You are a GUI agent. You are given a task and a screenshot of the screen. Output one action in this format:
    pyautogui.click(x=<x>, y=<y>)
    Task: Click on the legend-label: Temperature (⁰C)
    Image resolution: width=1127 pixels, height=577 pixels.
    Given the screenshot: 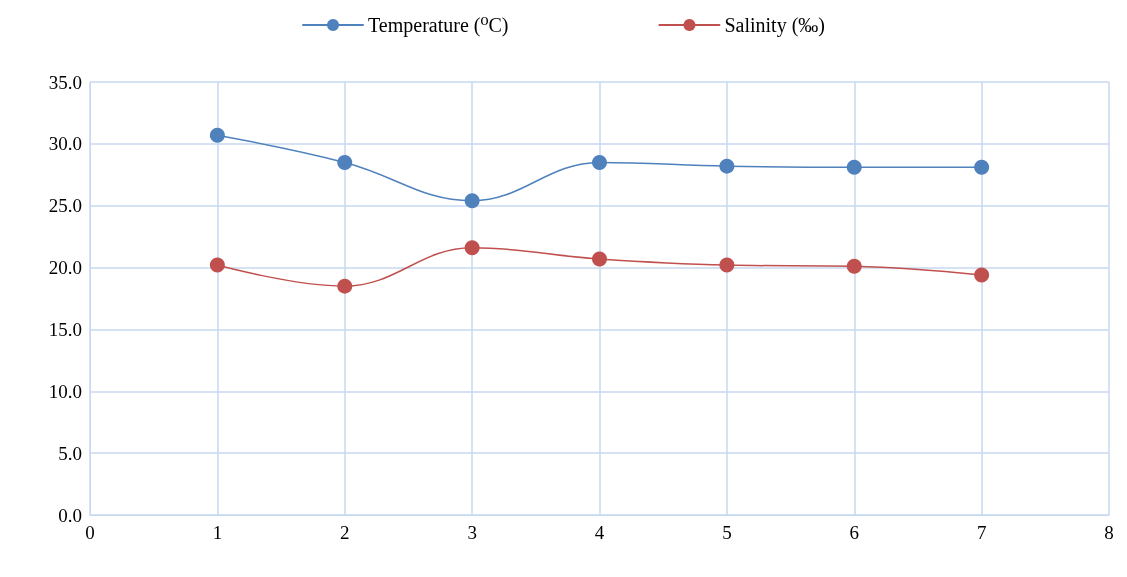 What is the action you would take?
    pyautogui.click(x=438, y=25)
    